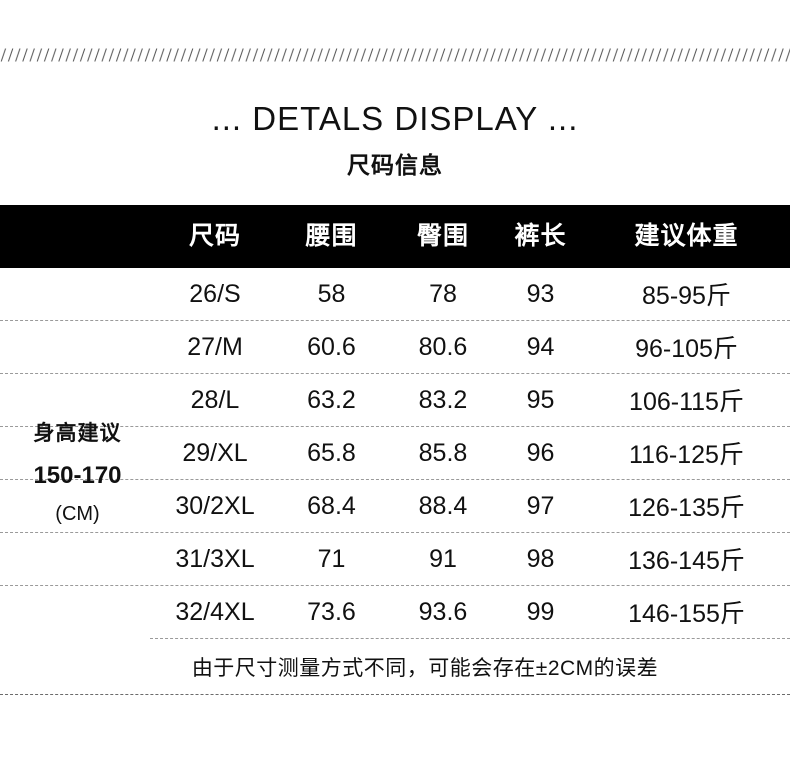 The width and height of the screenshot is (790, 777). What do you see at coordinates (443, 505) in the screenshot?
I see `cell-hip: 88.4` at bounding box center [443, 505].